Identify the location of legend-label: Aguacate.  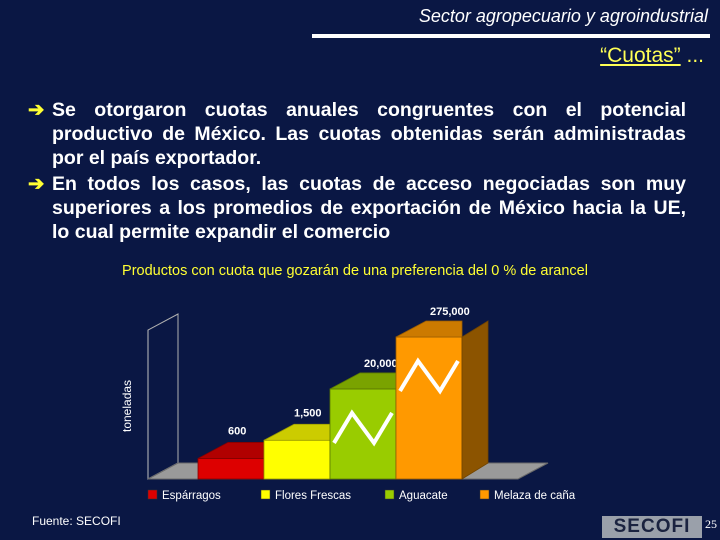
(423, 496).